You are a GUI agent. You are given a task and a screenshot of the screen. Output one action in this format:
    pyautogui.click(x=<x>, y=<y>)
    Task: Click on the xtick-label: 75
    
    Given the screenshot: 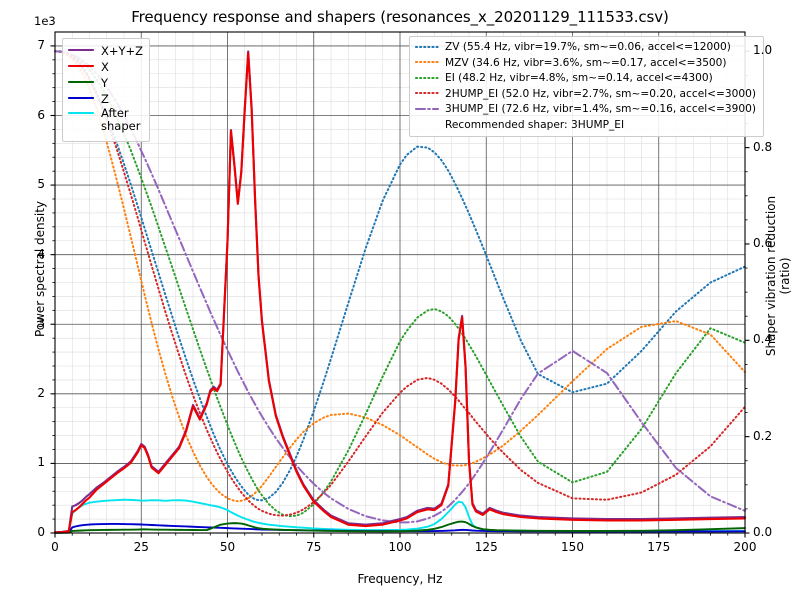 What is the action you would take?
    pyautogui.click(x=314, y=547)
    